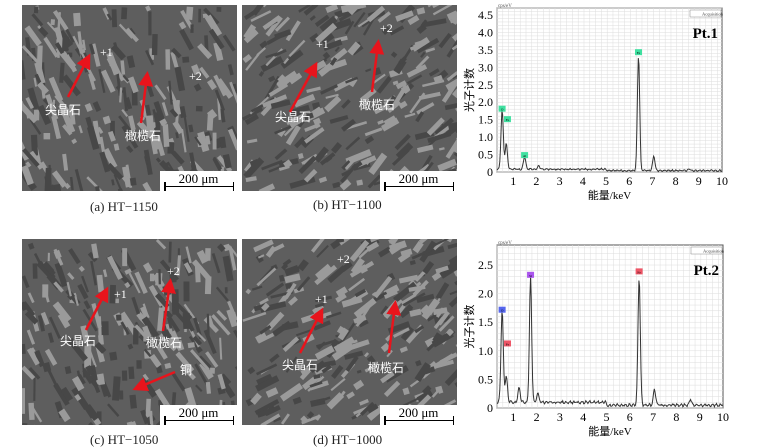  Describe the element at coordinates (525, 156) in the screenshot. I see `peak-tag-label: Al` at that location.